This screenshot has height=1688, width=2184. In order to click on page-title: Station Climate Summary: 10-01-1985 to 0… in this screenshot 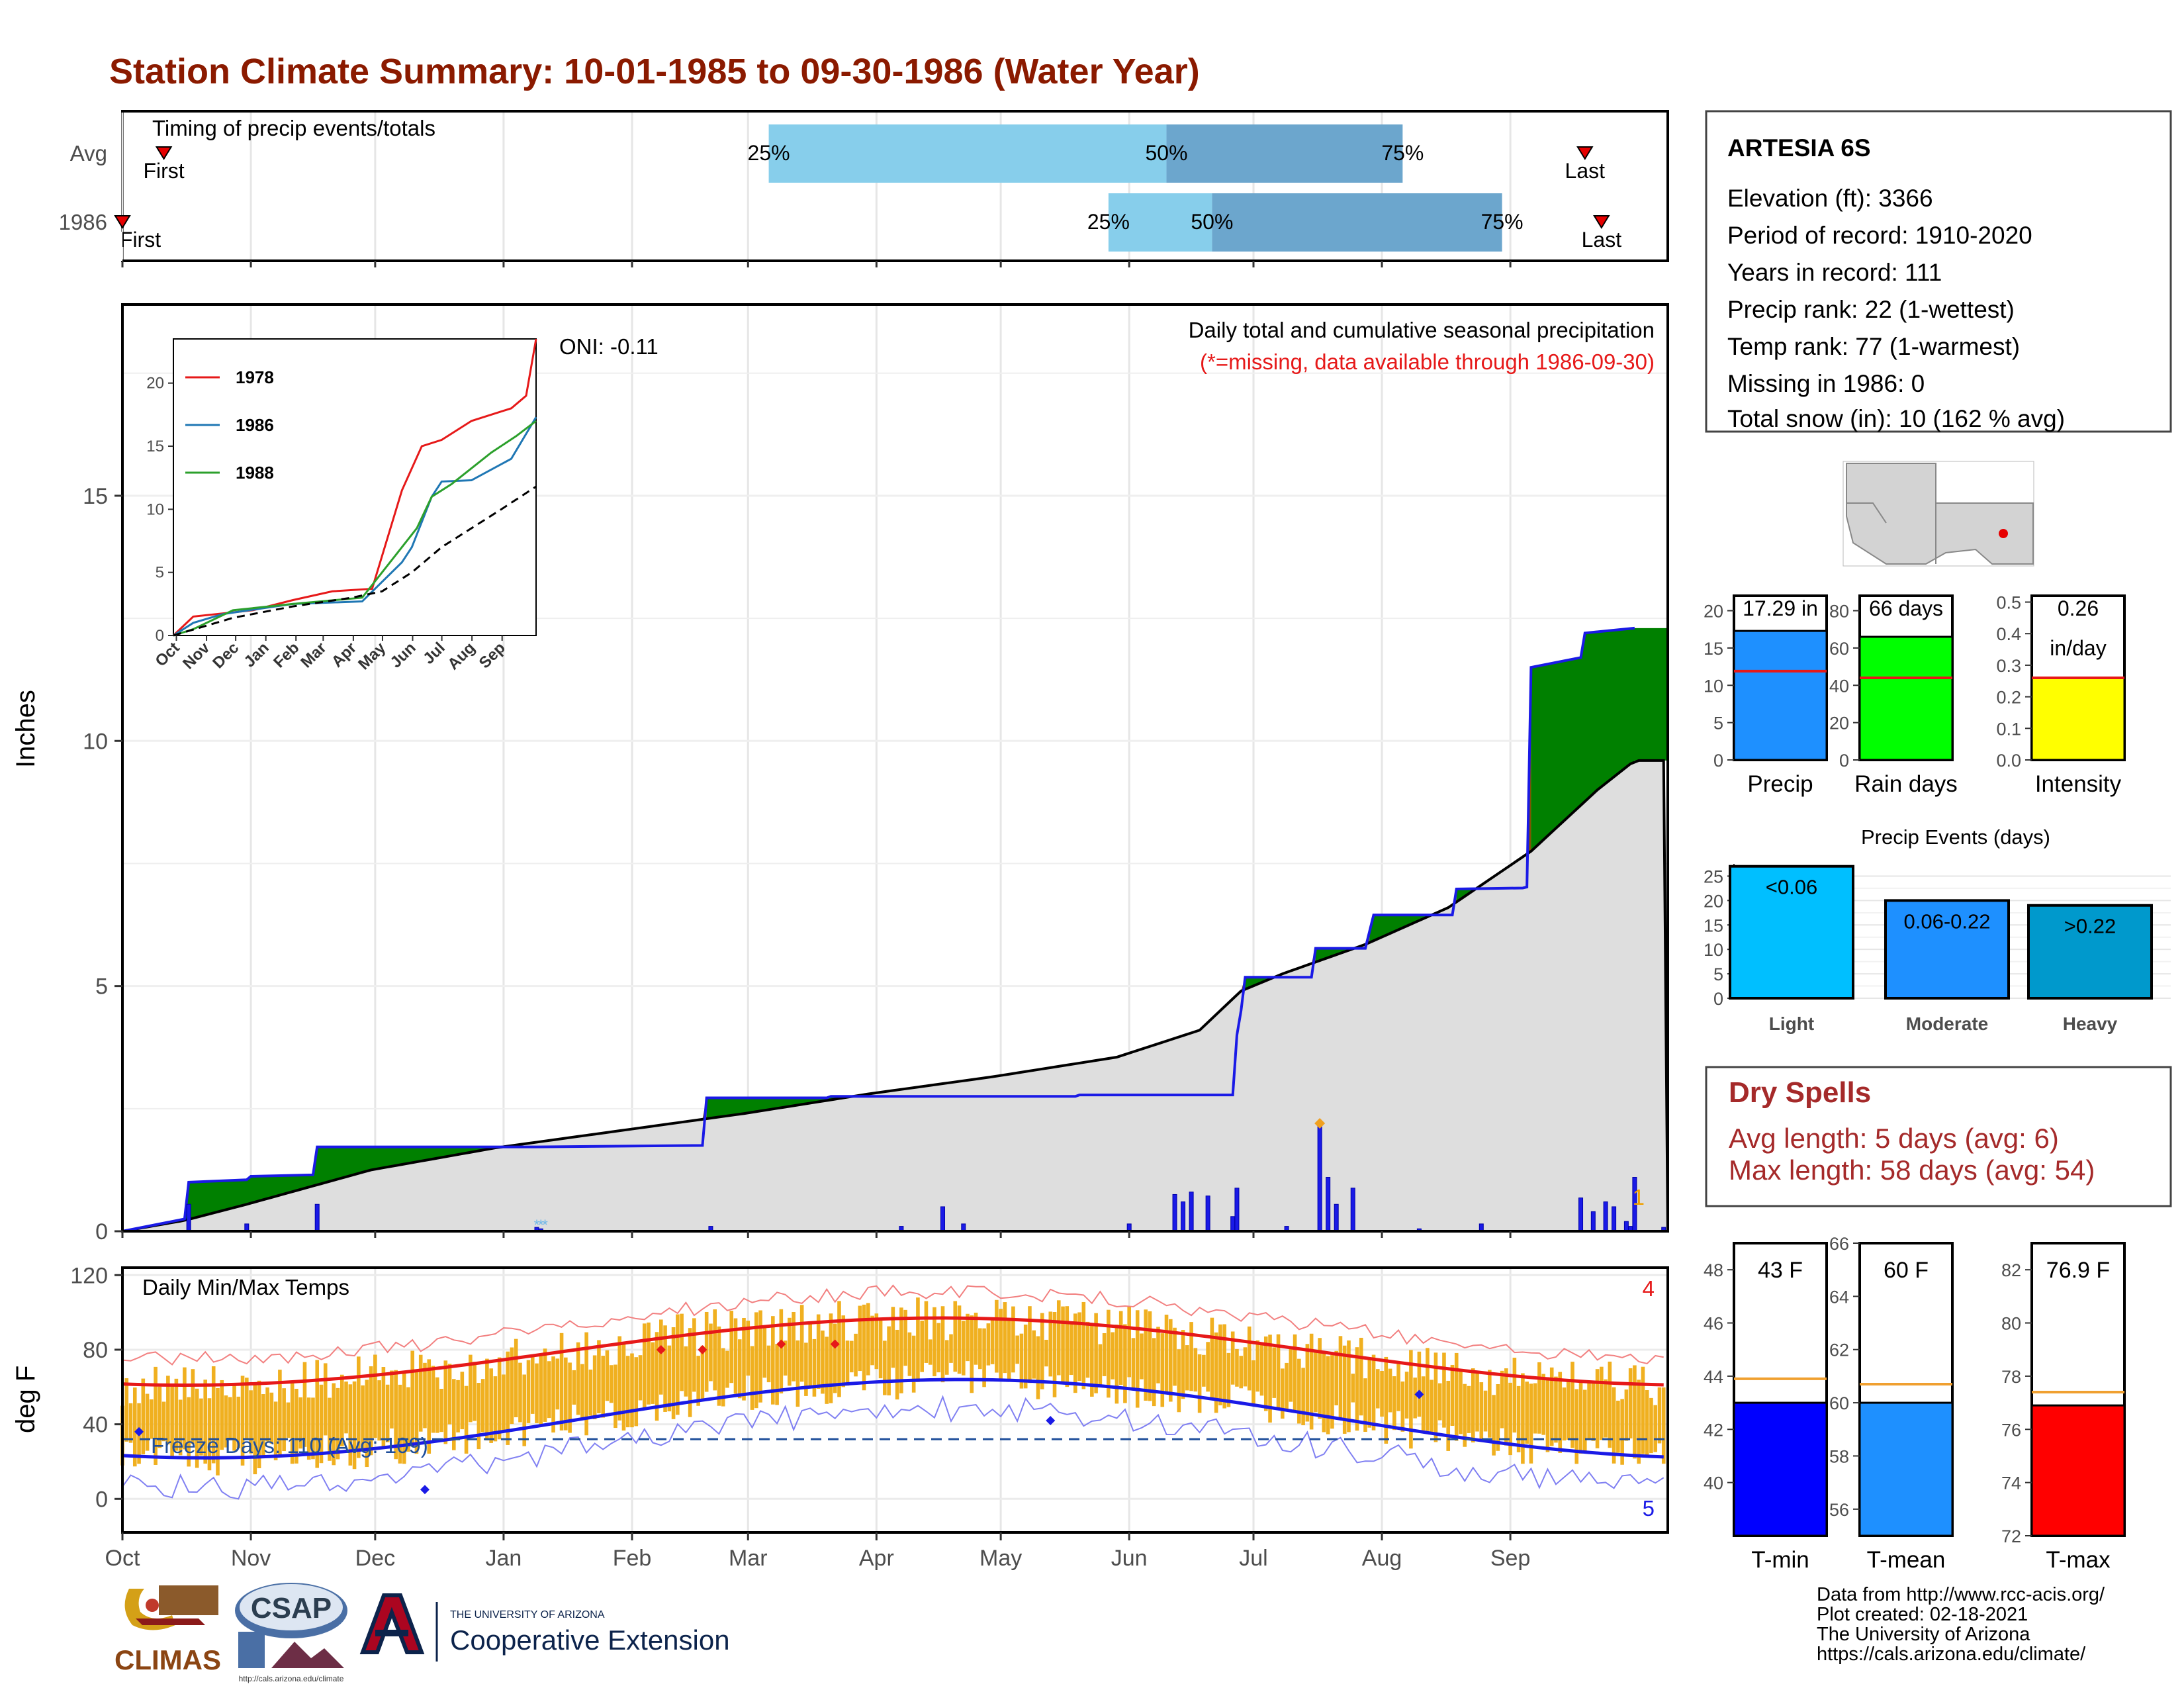, I will do `click(654, 71)`.